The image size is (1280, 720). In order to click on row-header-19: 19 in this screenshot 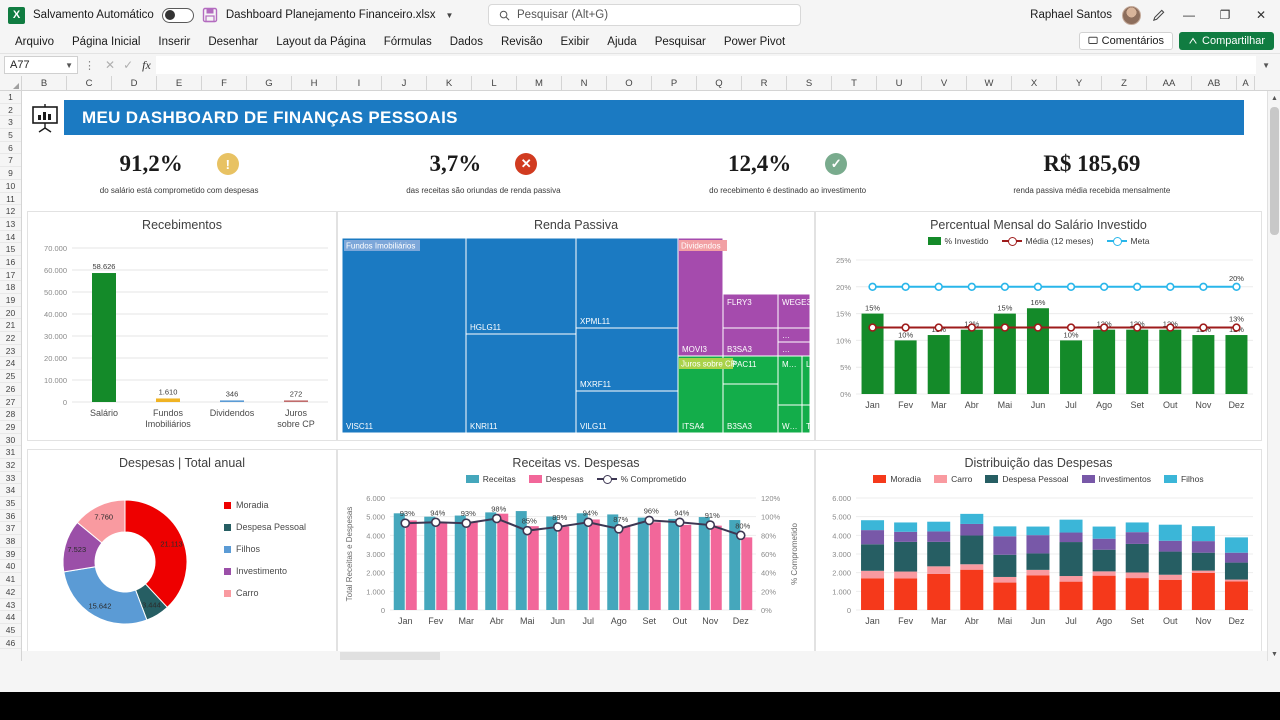, I will do `click(10, 300)`.